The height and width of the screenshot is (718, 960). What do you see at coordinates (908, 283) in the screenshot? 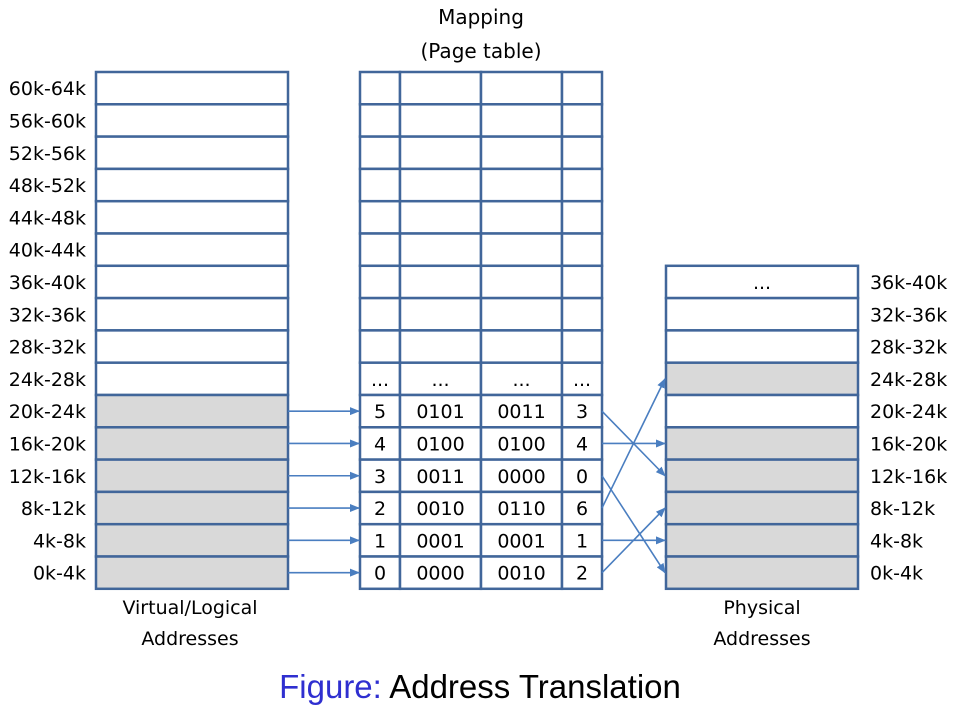
I see `physical-range-label: 36k-40k` at bounding box center [908, 283].